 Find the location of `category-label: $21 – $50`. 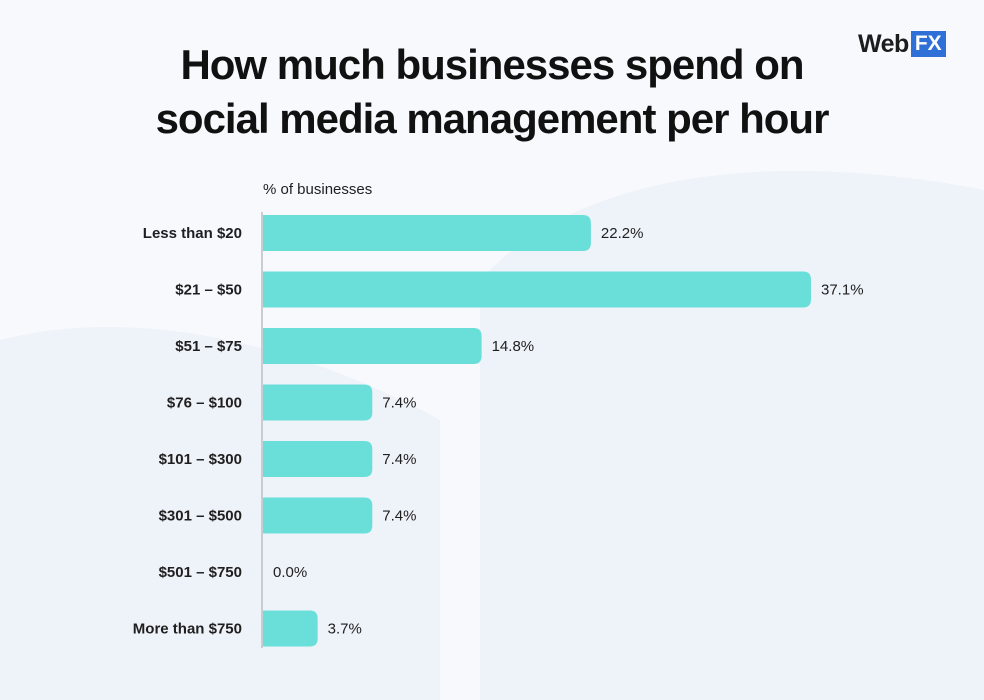

category-label: $21 – $50 is located at coordinates (208, 290).